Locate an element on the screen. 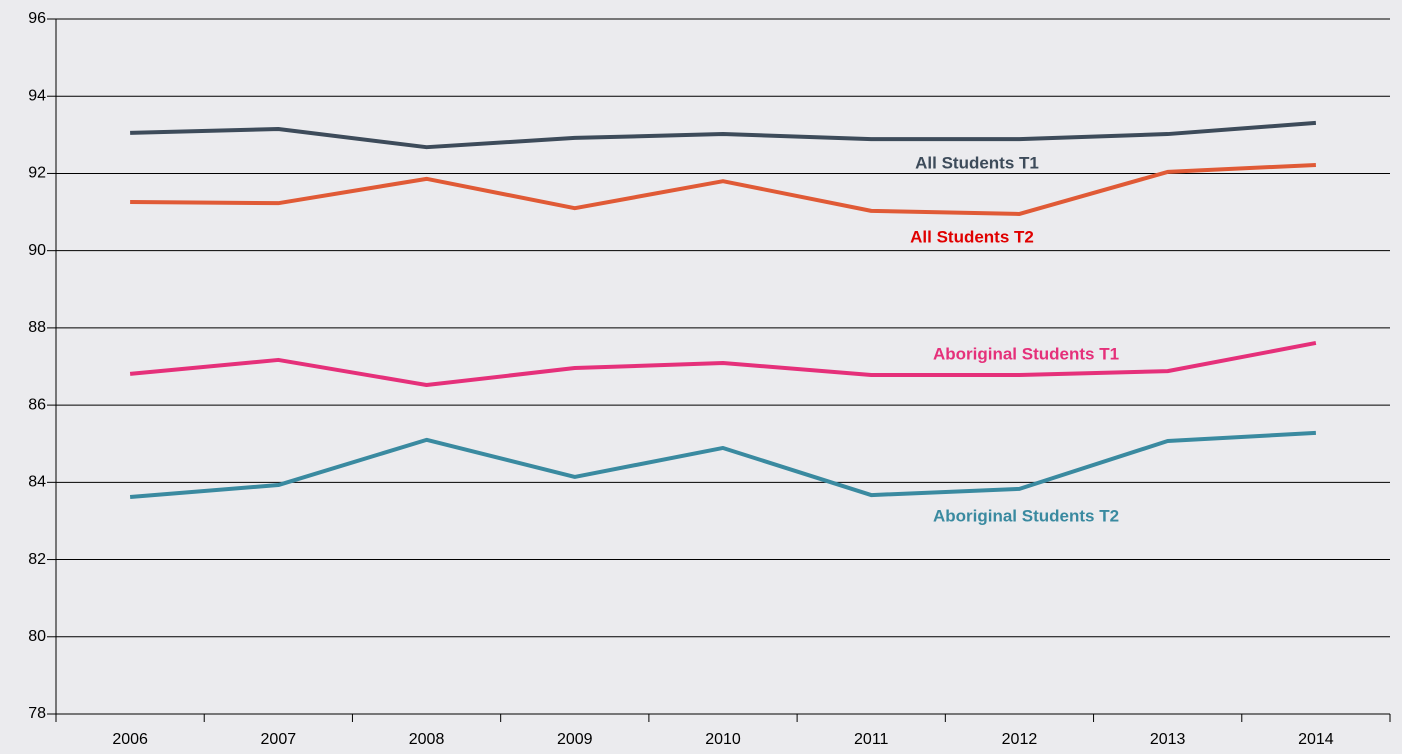  x-tick-label: 2007 is located at coordinates (279, 739).